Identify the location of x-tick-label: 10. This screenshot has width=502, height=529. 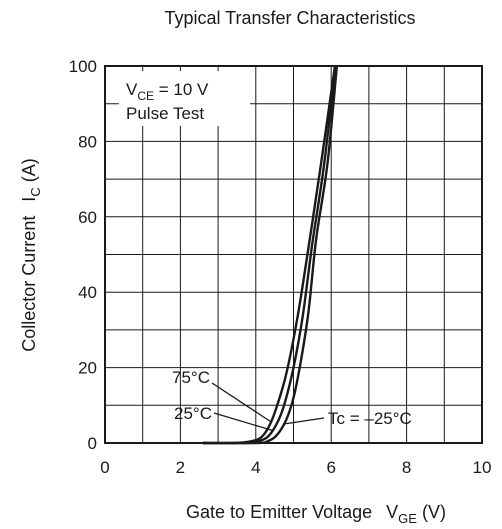
(482, 467).